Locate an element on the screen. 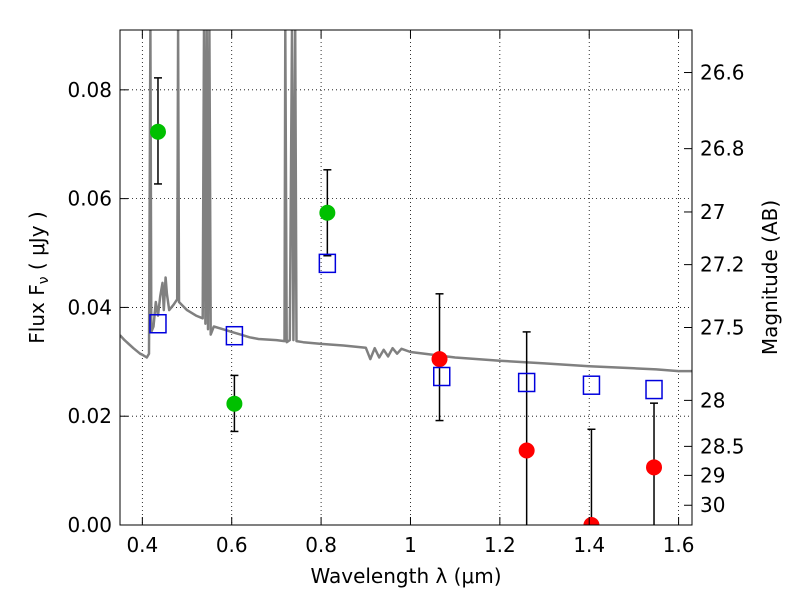 The image size is (800, 600). y2-tick-label: 26.6 is located at coordinates (722, 73).